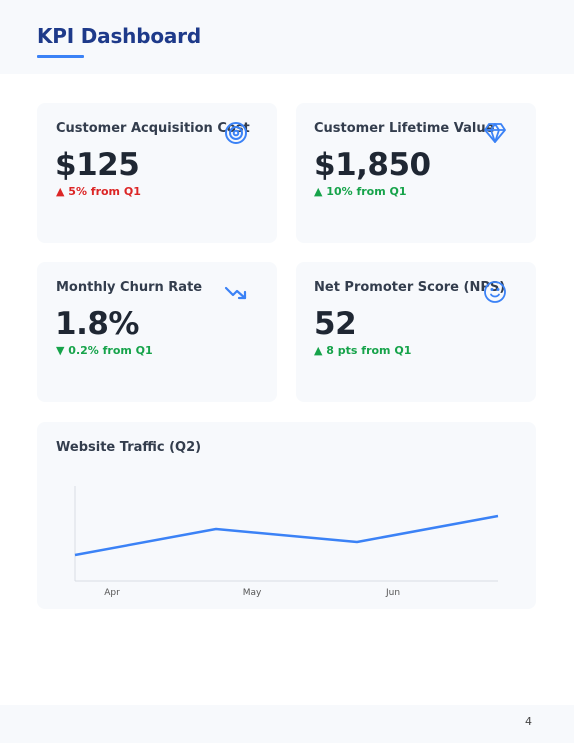  What do you see at coordinates (392, 593) in the screenshot?
I see `x-tick-label: Jun` at bounding box center [392, 593].